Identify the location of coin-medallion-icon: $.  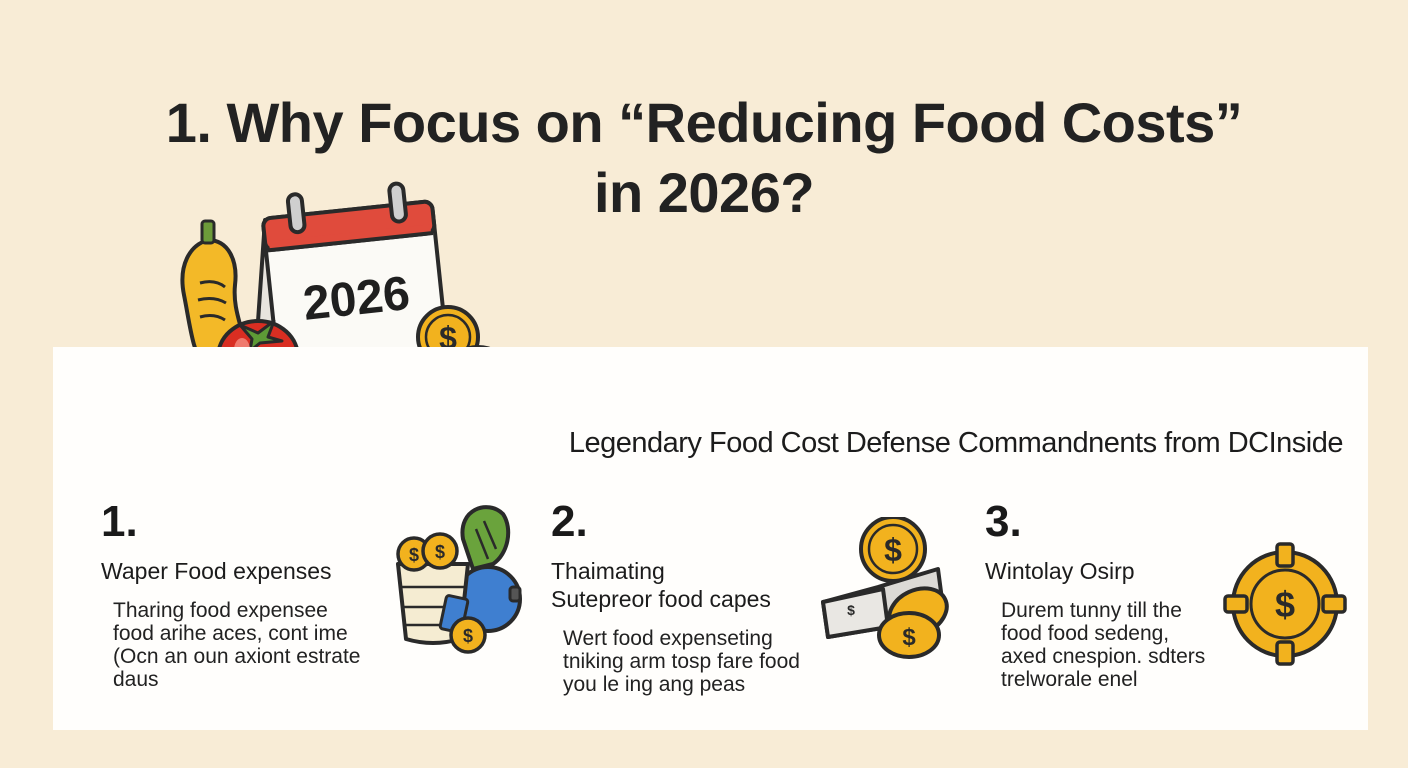
(1285, 604).